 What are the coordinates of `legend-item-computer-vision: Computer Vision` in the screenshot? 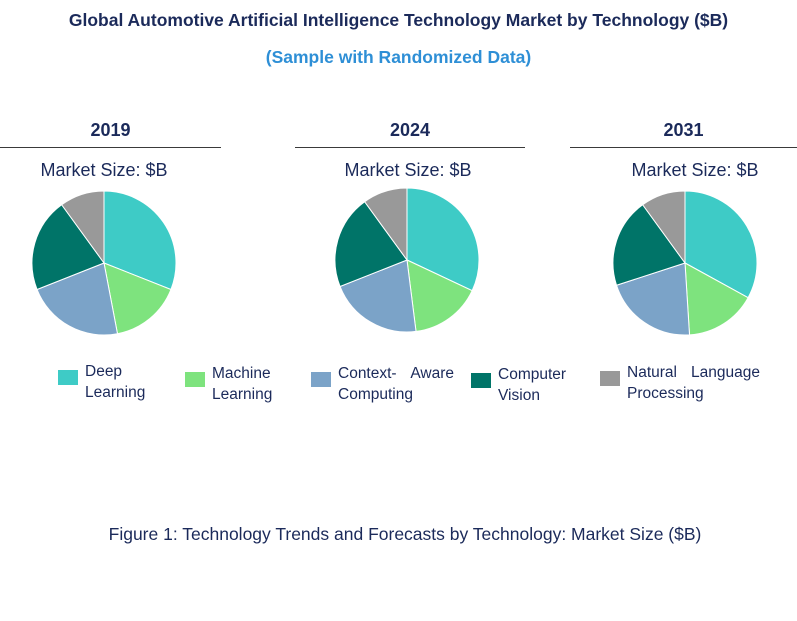 It's located at (518, 385).